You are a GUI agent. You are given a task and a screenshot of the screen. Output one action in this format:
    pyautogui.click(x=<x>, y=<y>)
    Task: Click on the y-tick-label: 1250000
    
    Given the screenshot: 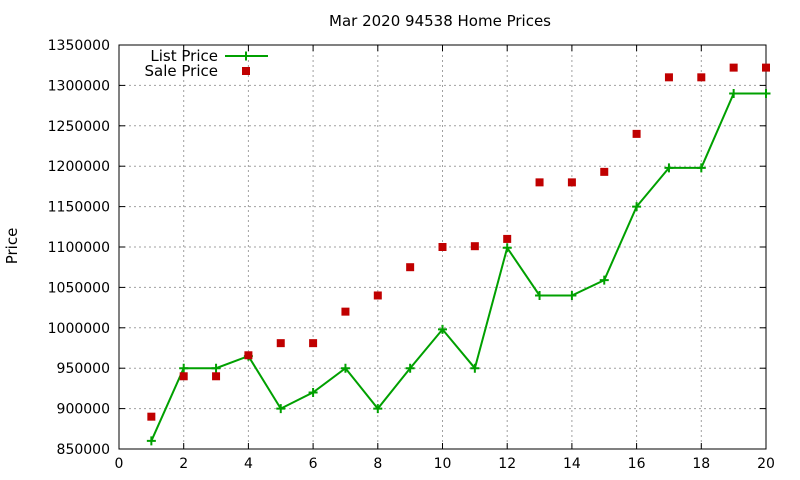 What is the action you would take?
    pyautogui.click(x=79, y=127)
    